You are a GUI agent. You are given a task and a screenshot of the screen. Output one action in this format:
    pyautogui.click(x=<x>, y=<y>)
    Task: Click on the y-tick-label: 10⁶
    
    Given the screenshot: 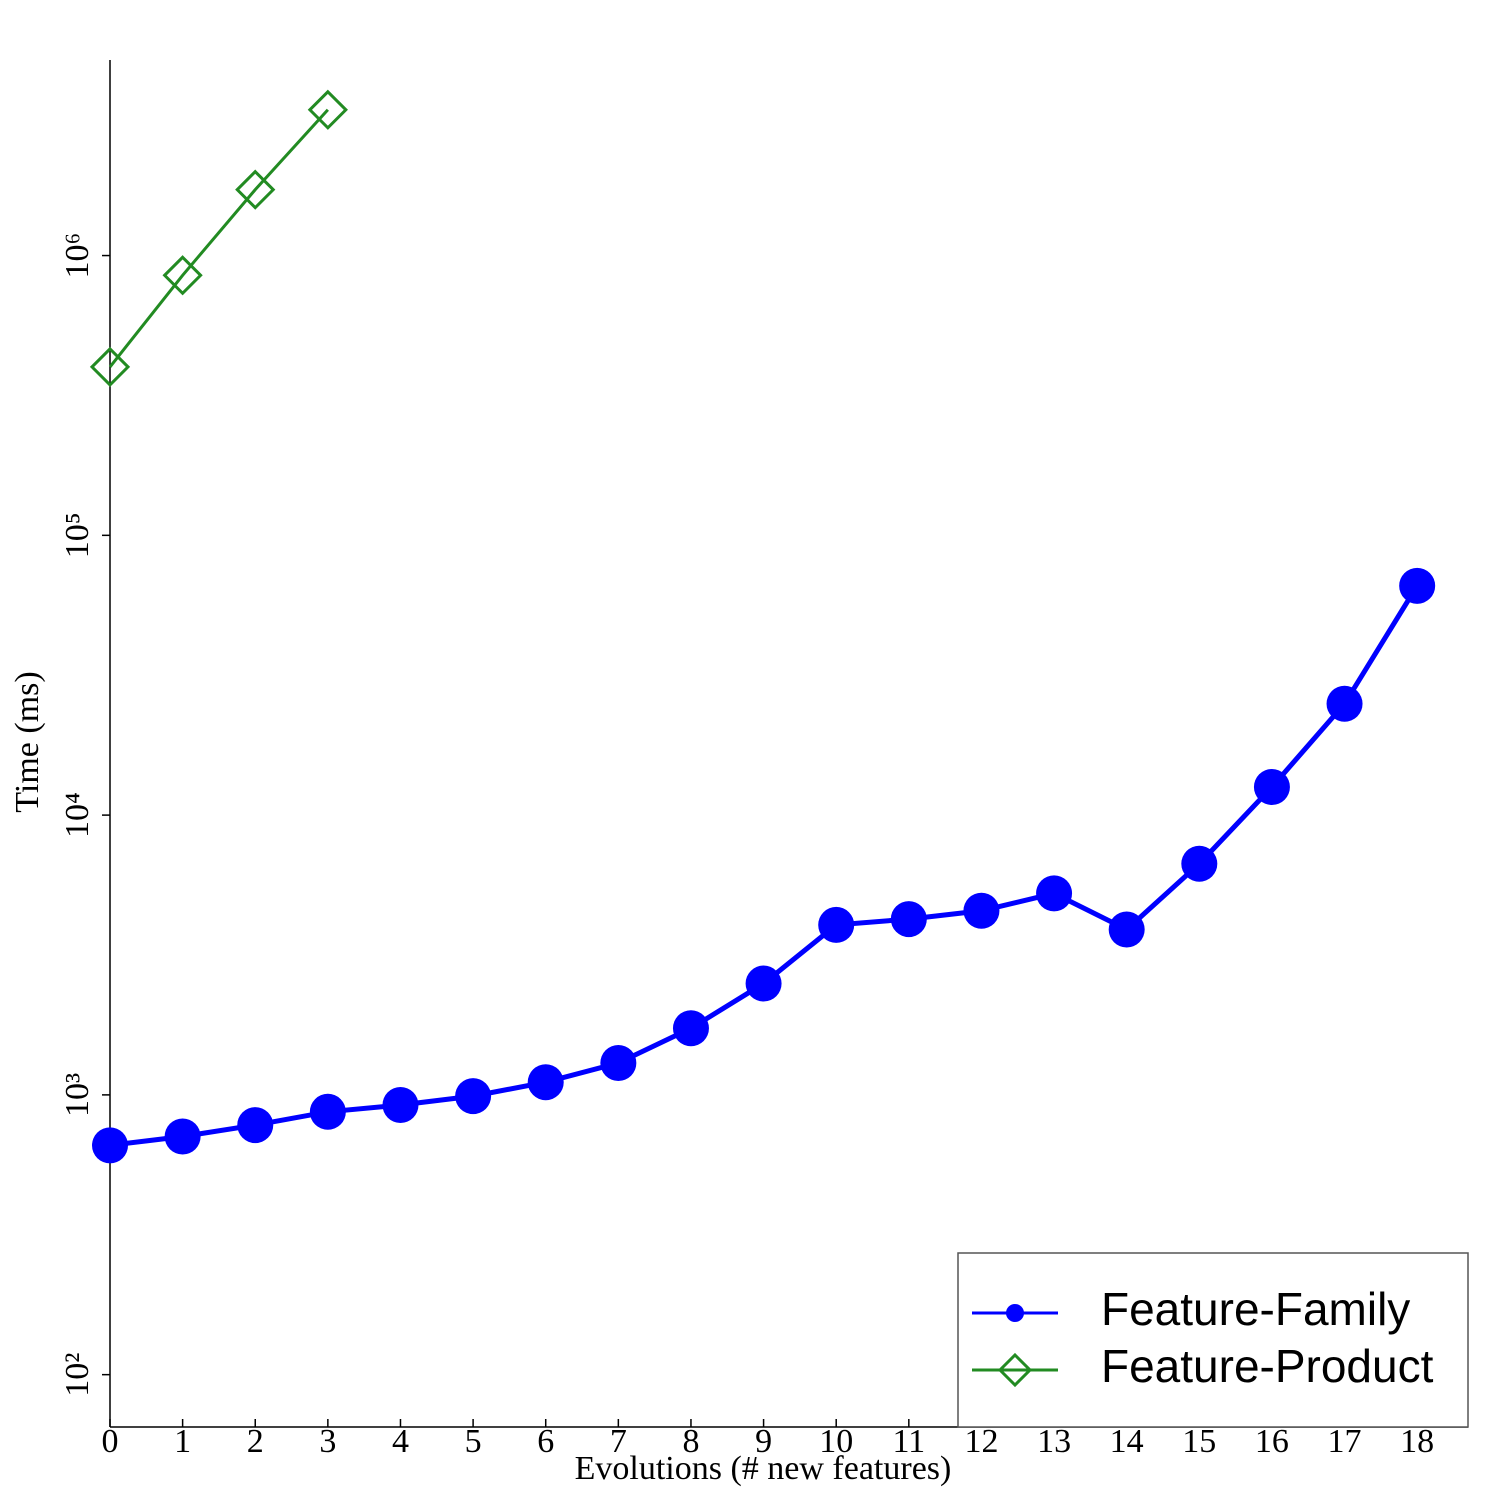 What is the action you would take?
    pyautogui.click(x=77, y=256)
    